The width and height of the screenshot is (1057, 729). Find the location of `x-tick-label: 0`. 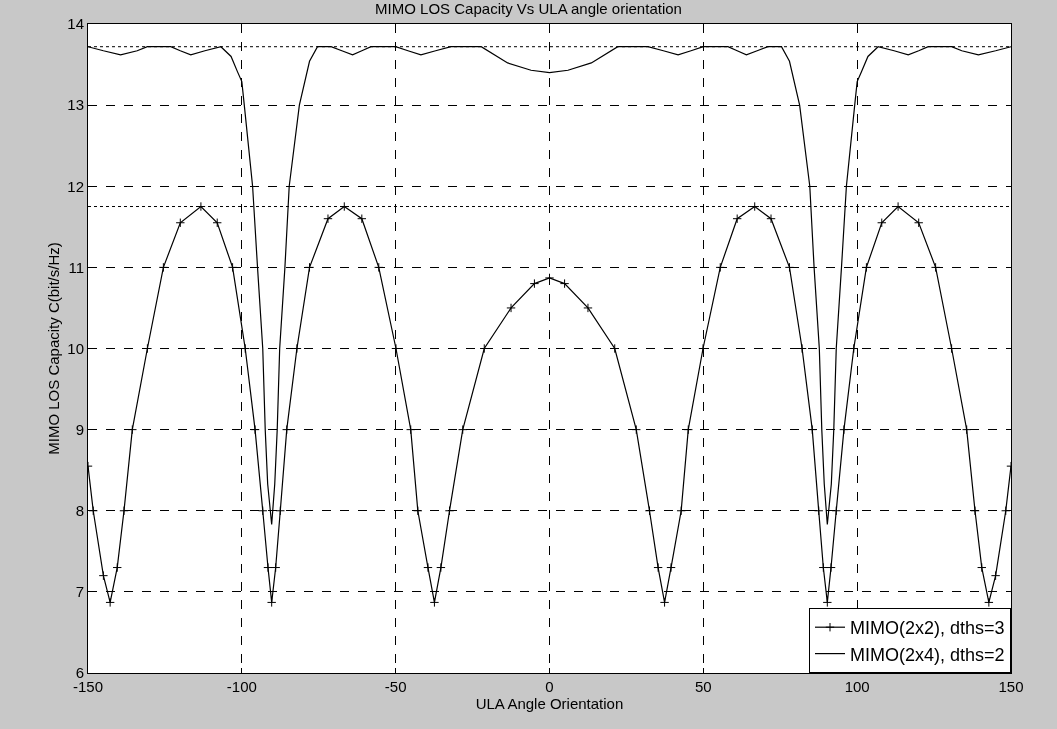

x-tick-label: 0 is located at coordinates (549, 686).